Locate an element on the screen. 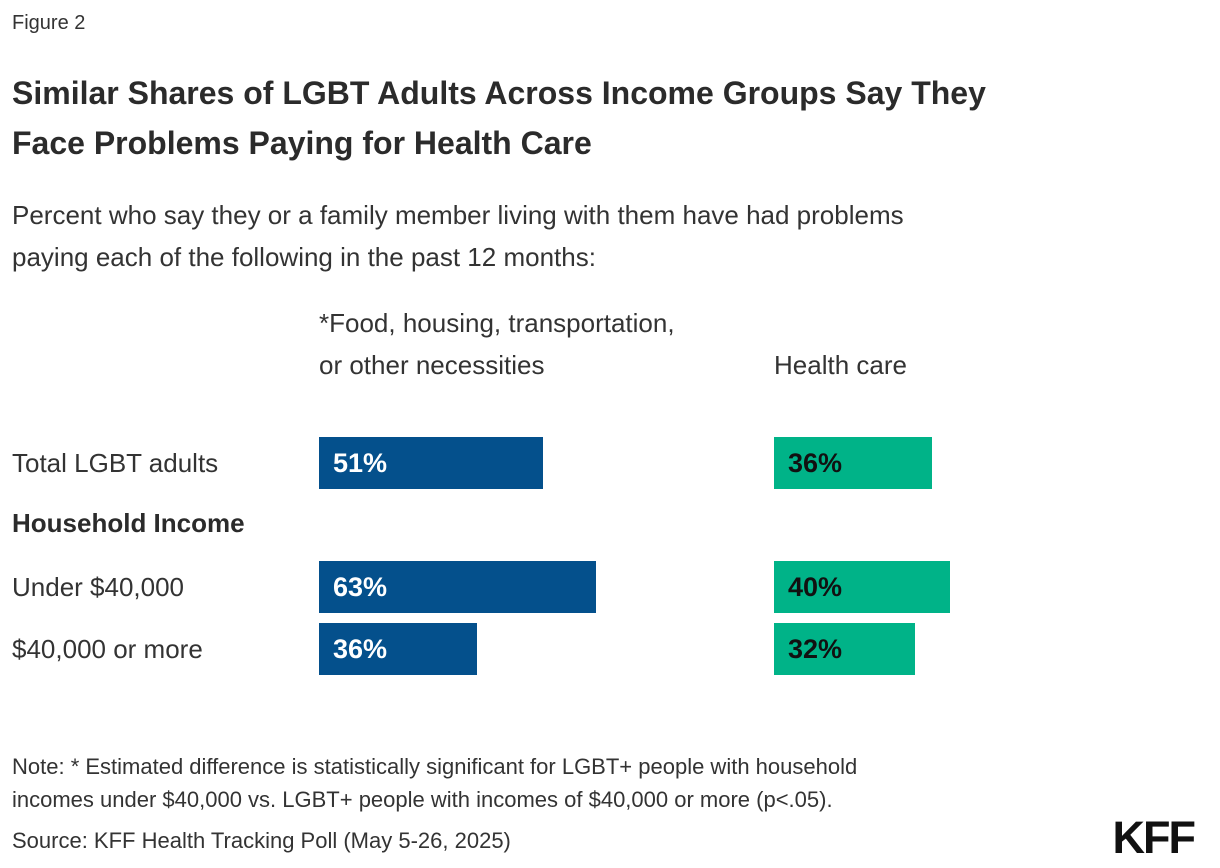  section-label-household-income: Household Income is located at coordinates (128, 523).